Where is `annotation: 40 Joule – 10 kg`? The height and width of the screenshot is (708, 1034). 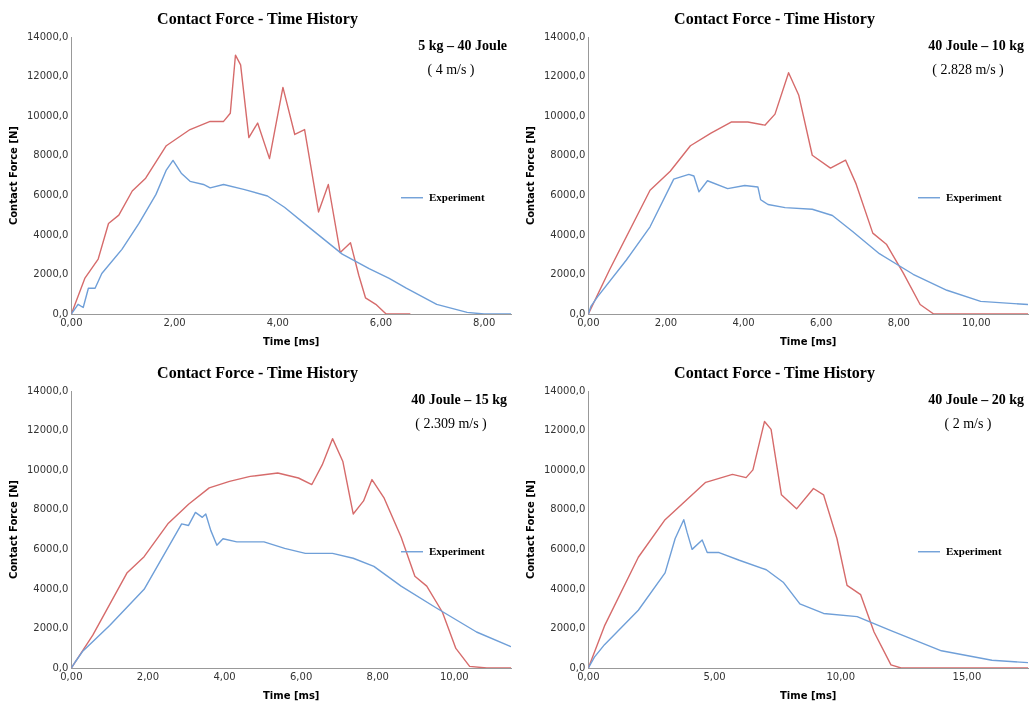
annotation: 40 Joule – 10 kg is located at coordinates (976, 45).